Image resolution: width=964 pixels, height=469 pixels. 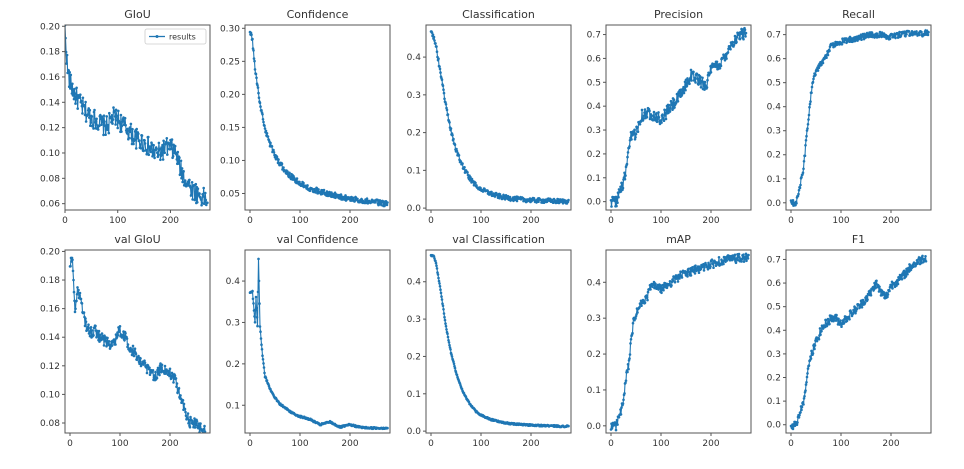 I want to click on y-tick-label: 0.06, so click(x=50, y=205).